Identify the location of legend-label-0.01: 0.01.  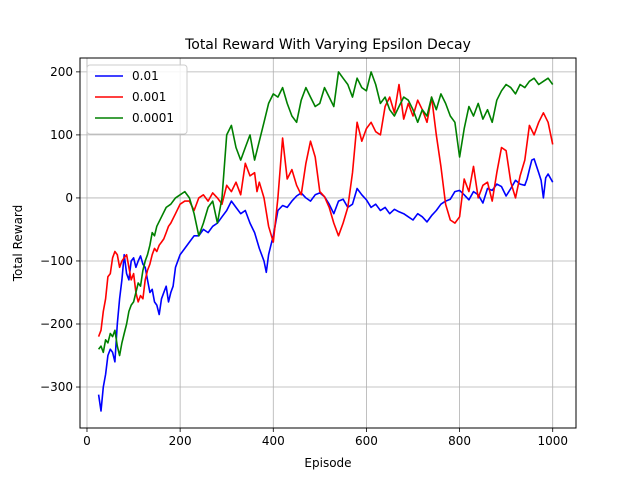
(145, 76).